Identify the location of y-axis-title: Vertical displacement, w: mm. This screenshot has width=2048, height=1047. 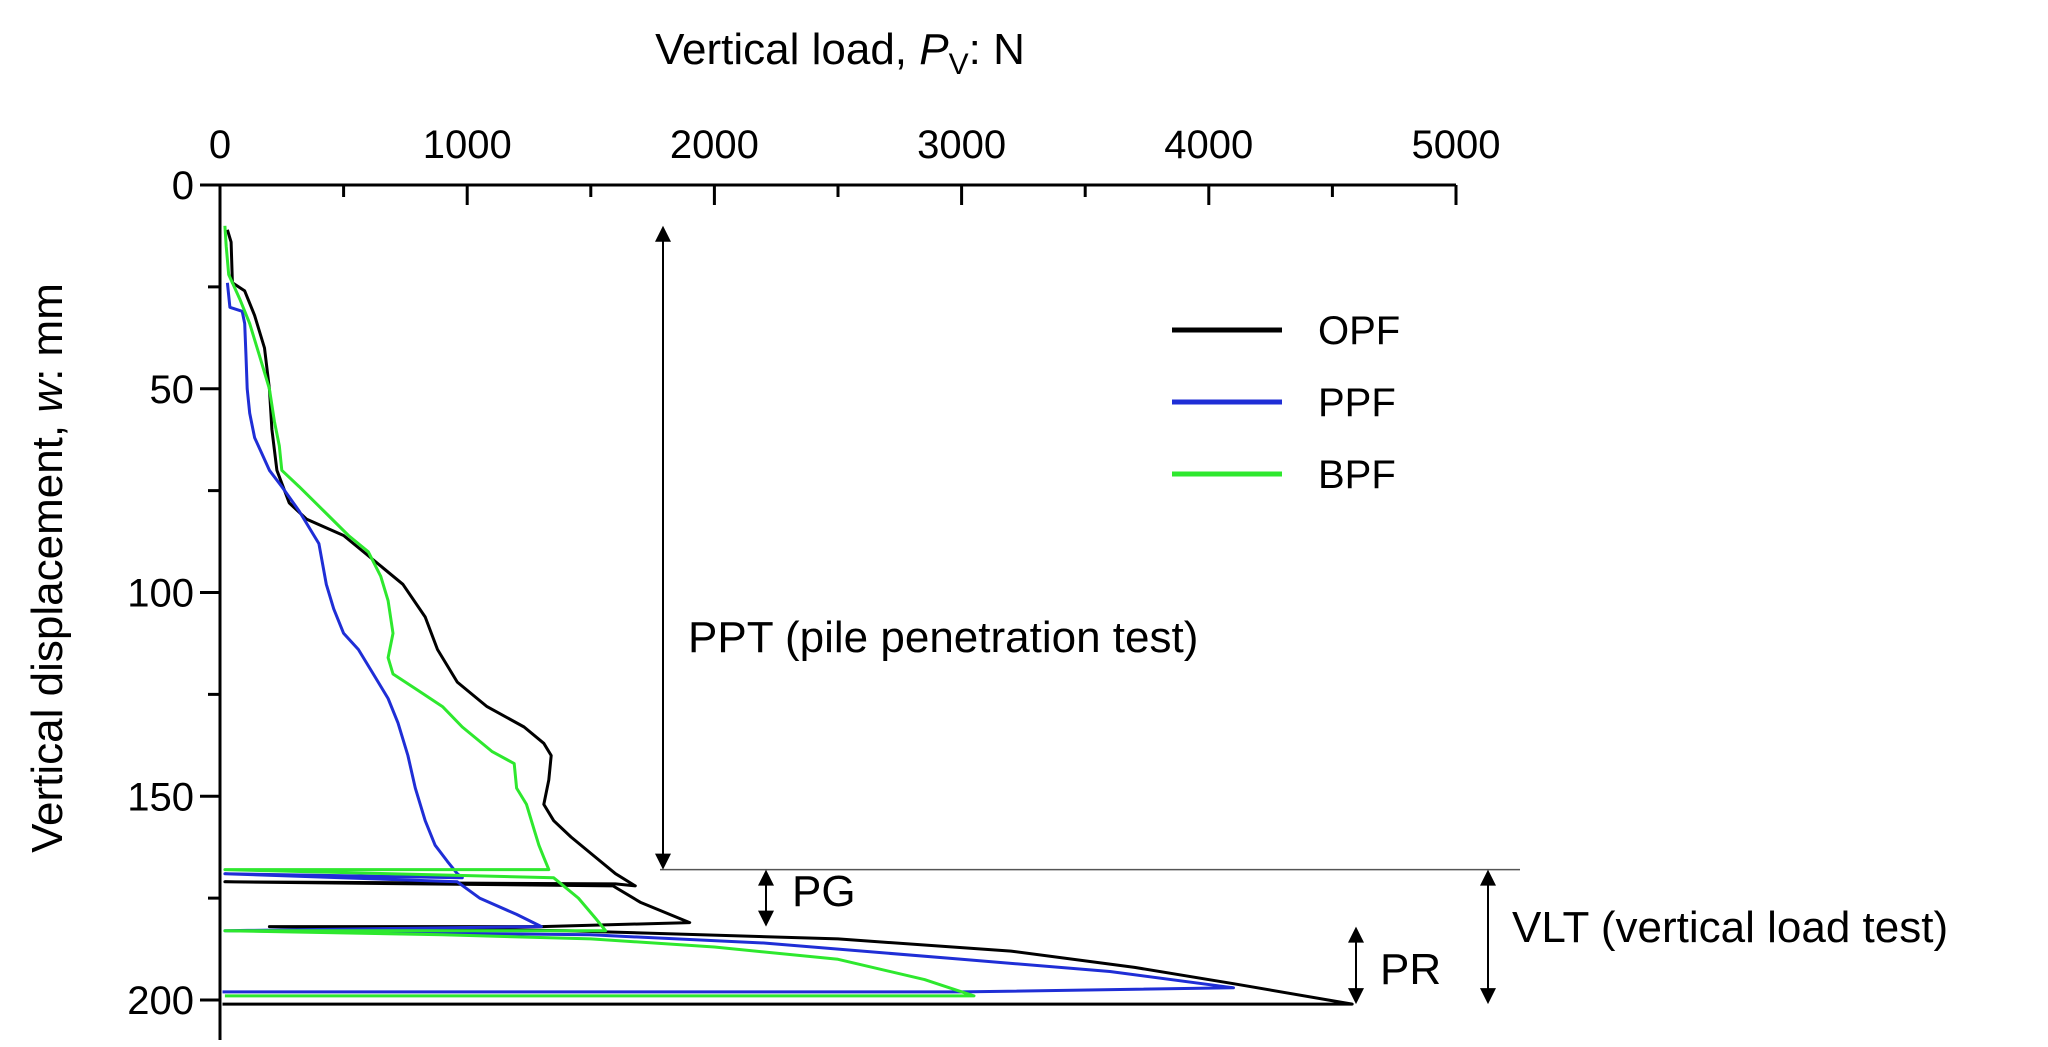
(47, 568).